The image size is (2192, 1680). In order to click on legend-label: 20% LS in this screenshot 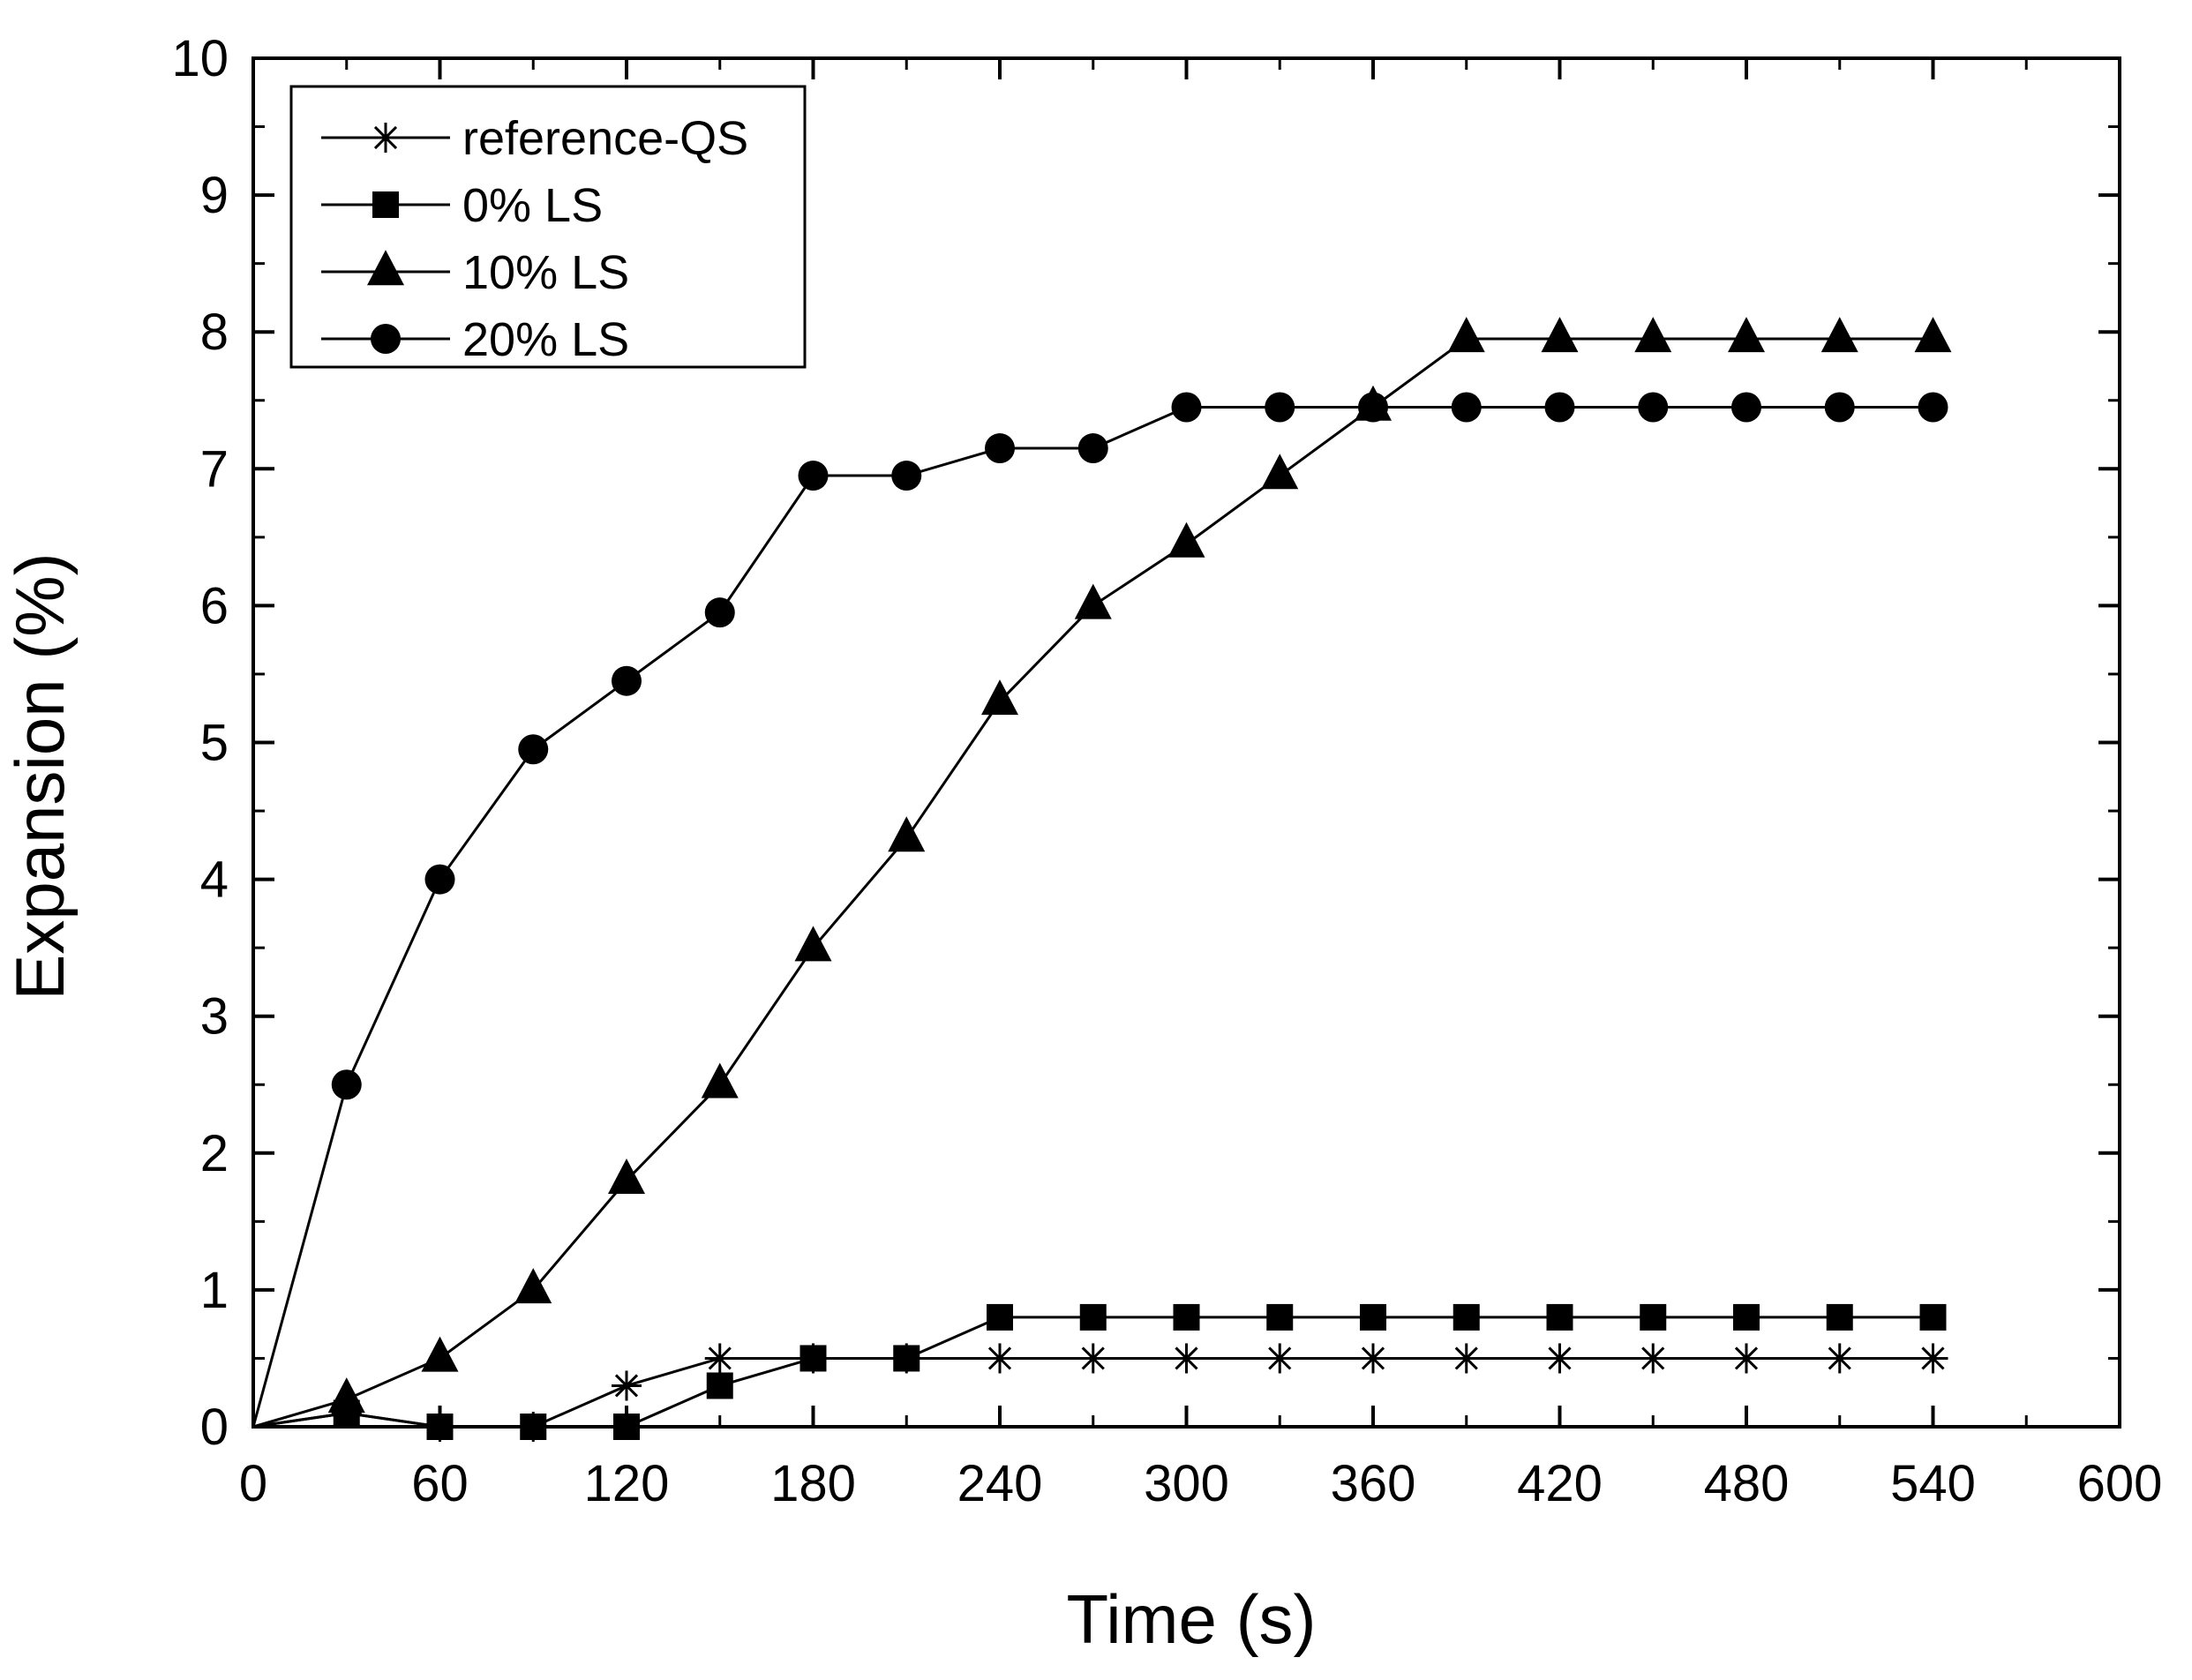, I will do `click(545, 339)`.